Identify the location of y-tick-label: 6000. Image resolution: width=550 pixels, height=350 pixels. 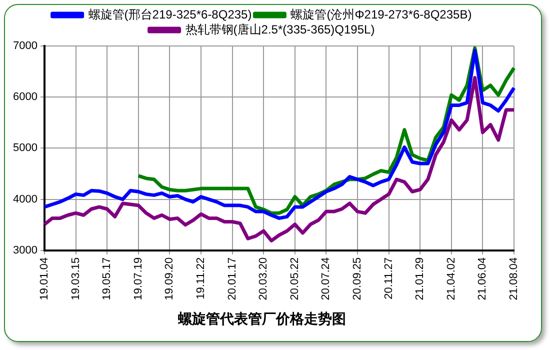
(25, 97).